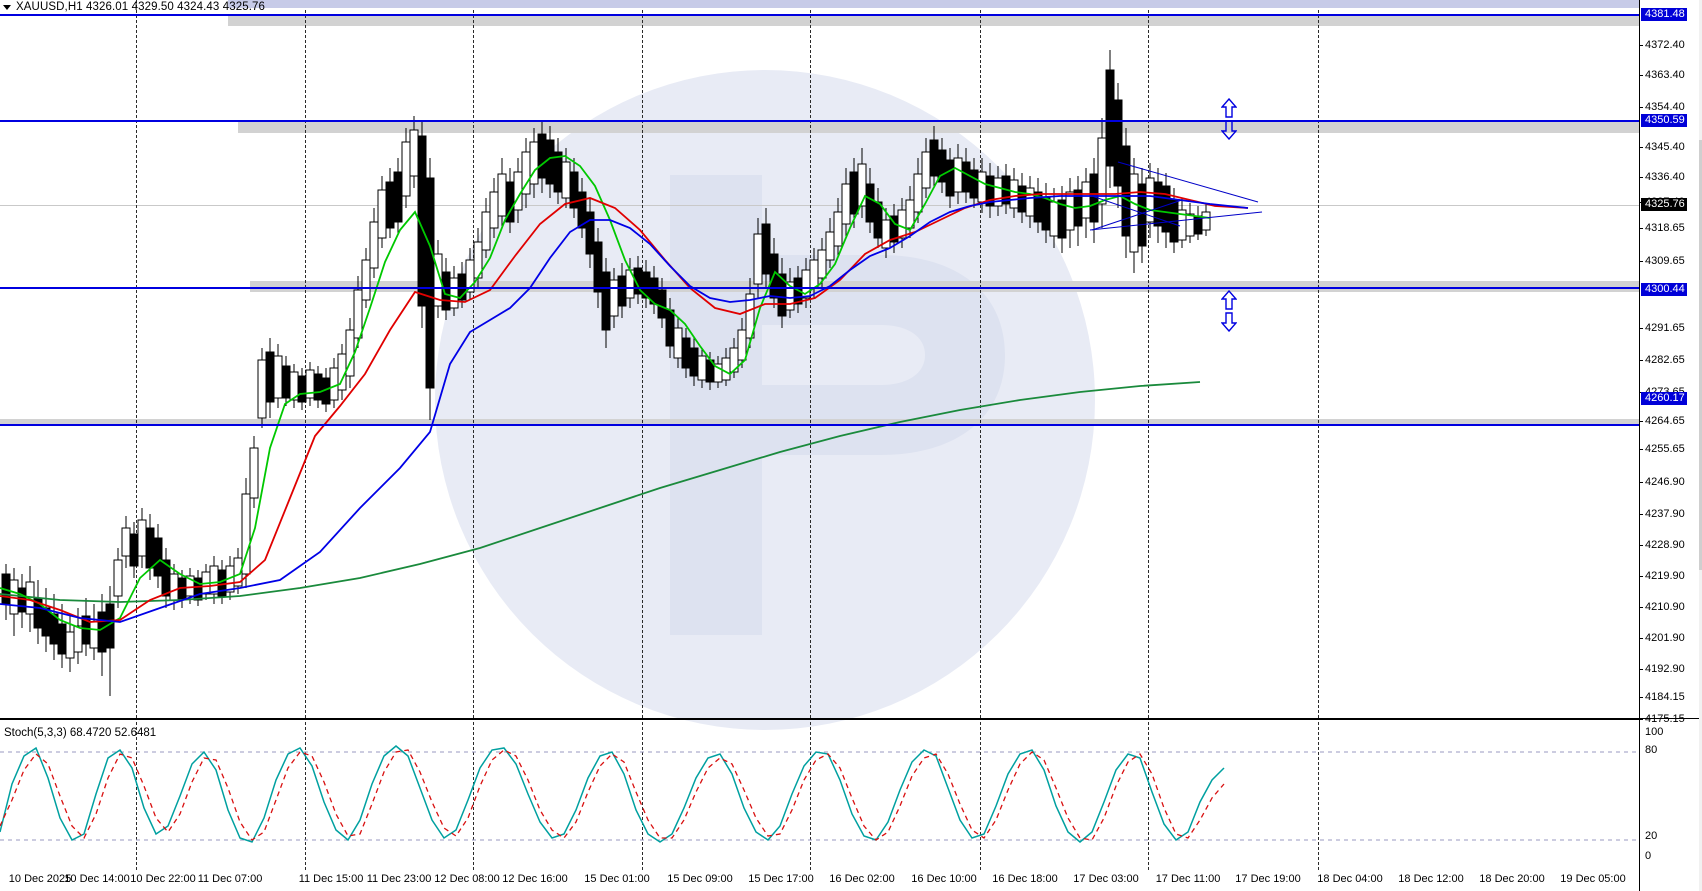  What do you see at coordinates (1229, 300) in the screenshot?
I see `arrow-up-lower-icon` at bounding box center [1229, 300].